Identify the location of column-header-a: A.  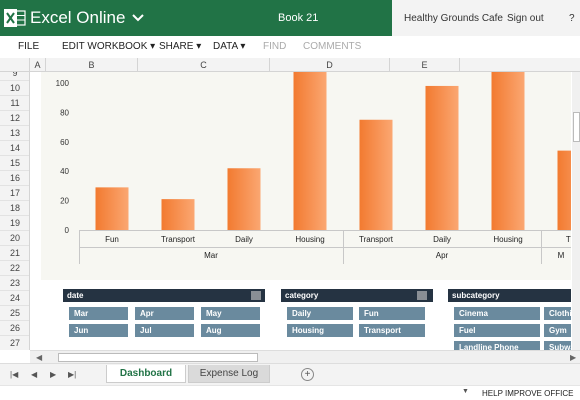
(38, 65).